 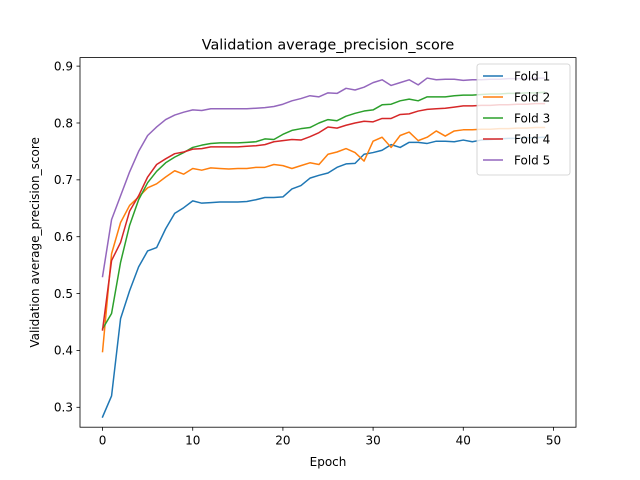 I want to click on y-tick-label: 0.6, so click(x=63, y=237).